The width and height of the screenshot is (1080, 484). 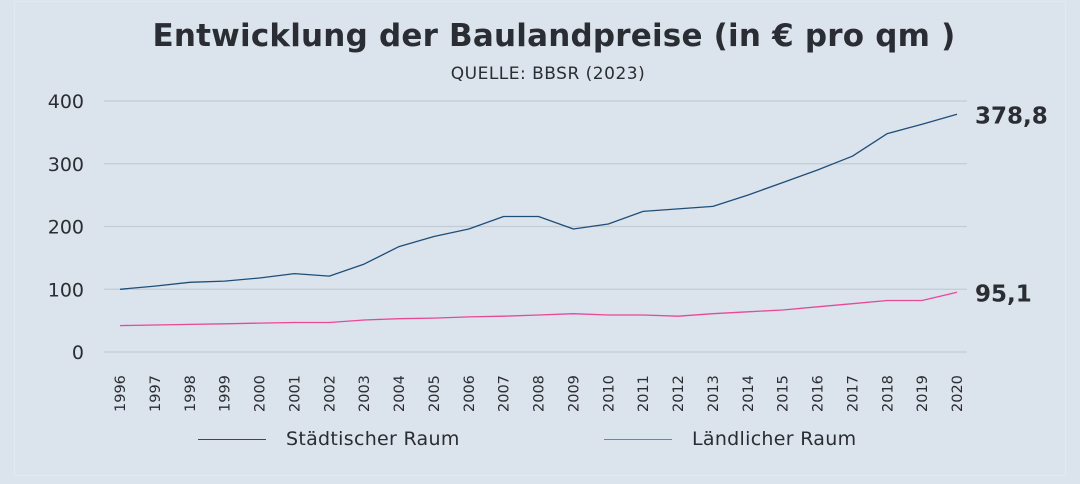 I want to click on legend-item-staedtisch: Städtischer Raum, so click(x=329, y=439).